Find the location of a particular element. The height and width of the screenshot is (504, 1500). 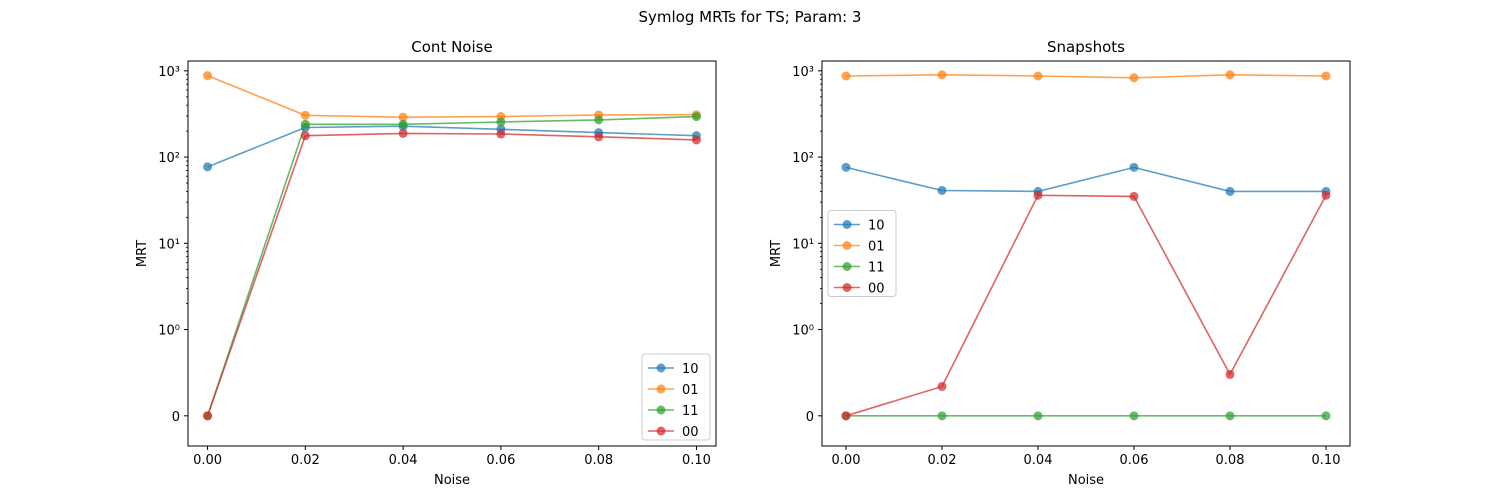

subplot-title: Snapshots is located at coordinates (1086, 47).